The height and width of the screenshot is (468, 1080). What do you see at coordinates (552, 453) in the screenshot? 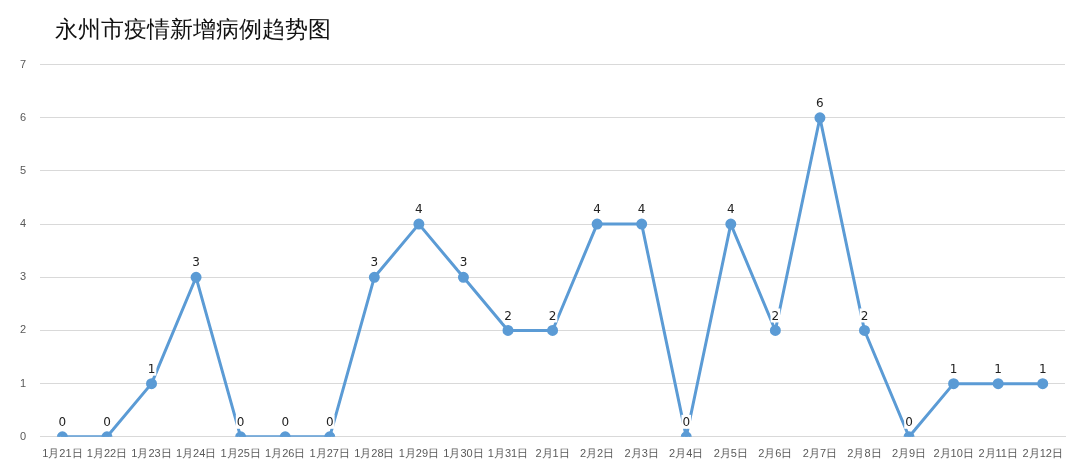
I see `x-tick-label: 2月1日` at bounding box center [552, 453].